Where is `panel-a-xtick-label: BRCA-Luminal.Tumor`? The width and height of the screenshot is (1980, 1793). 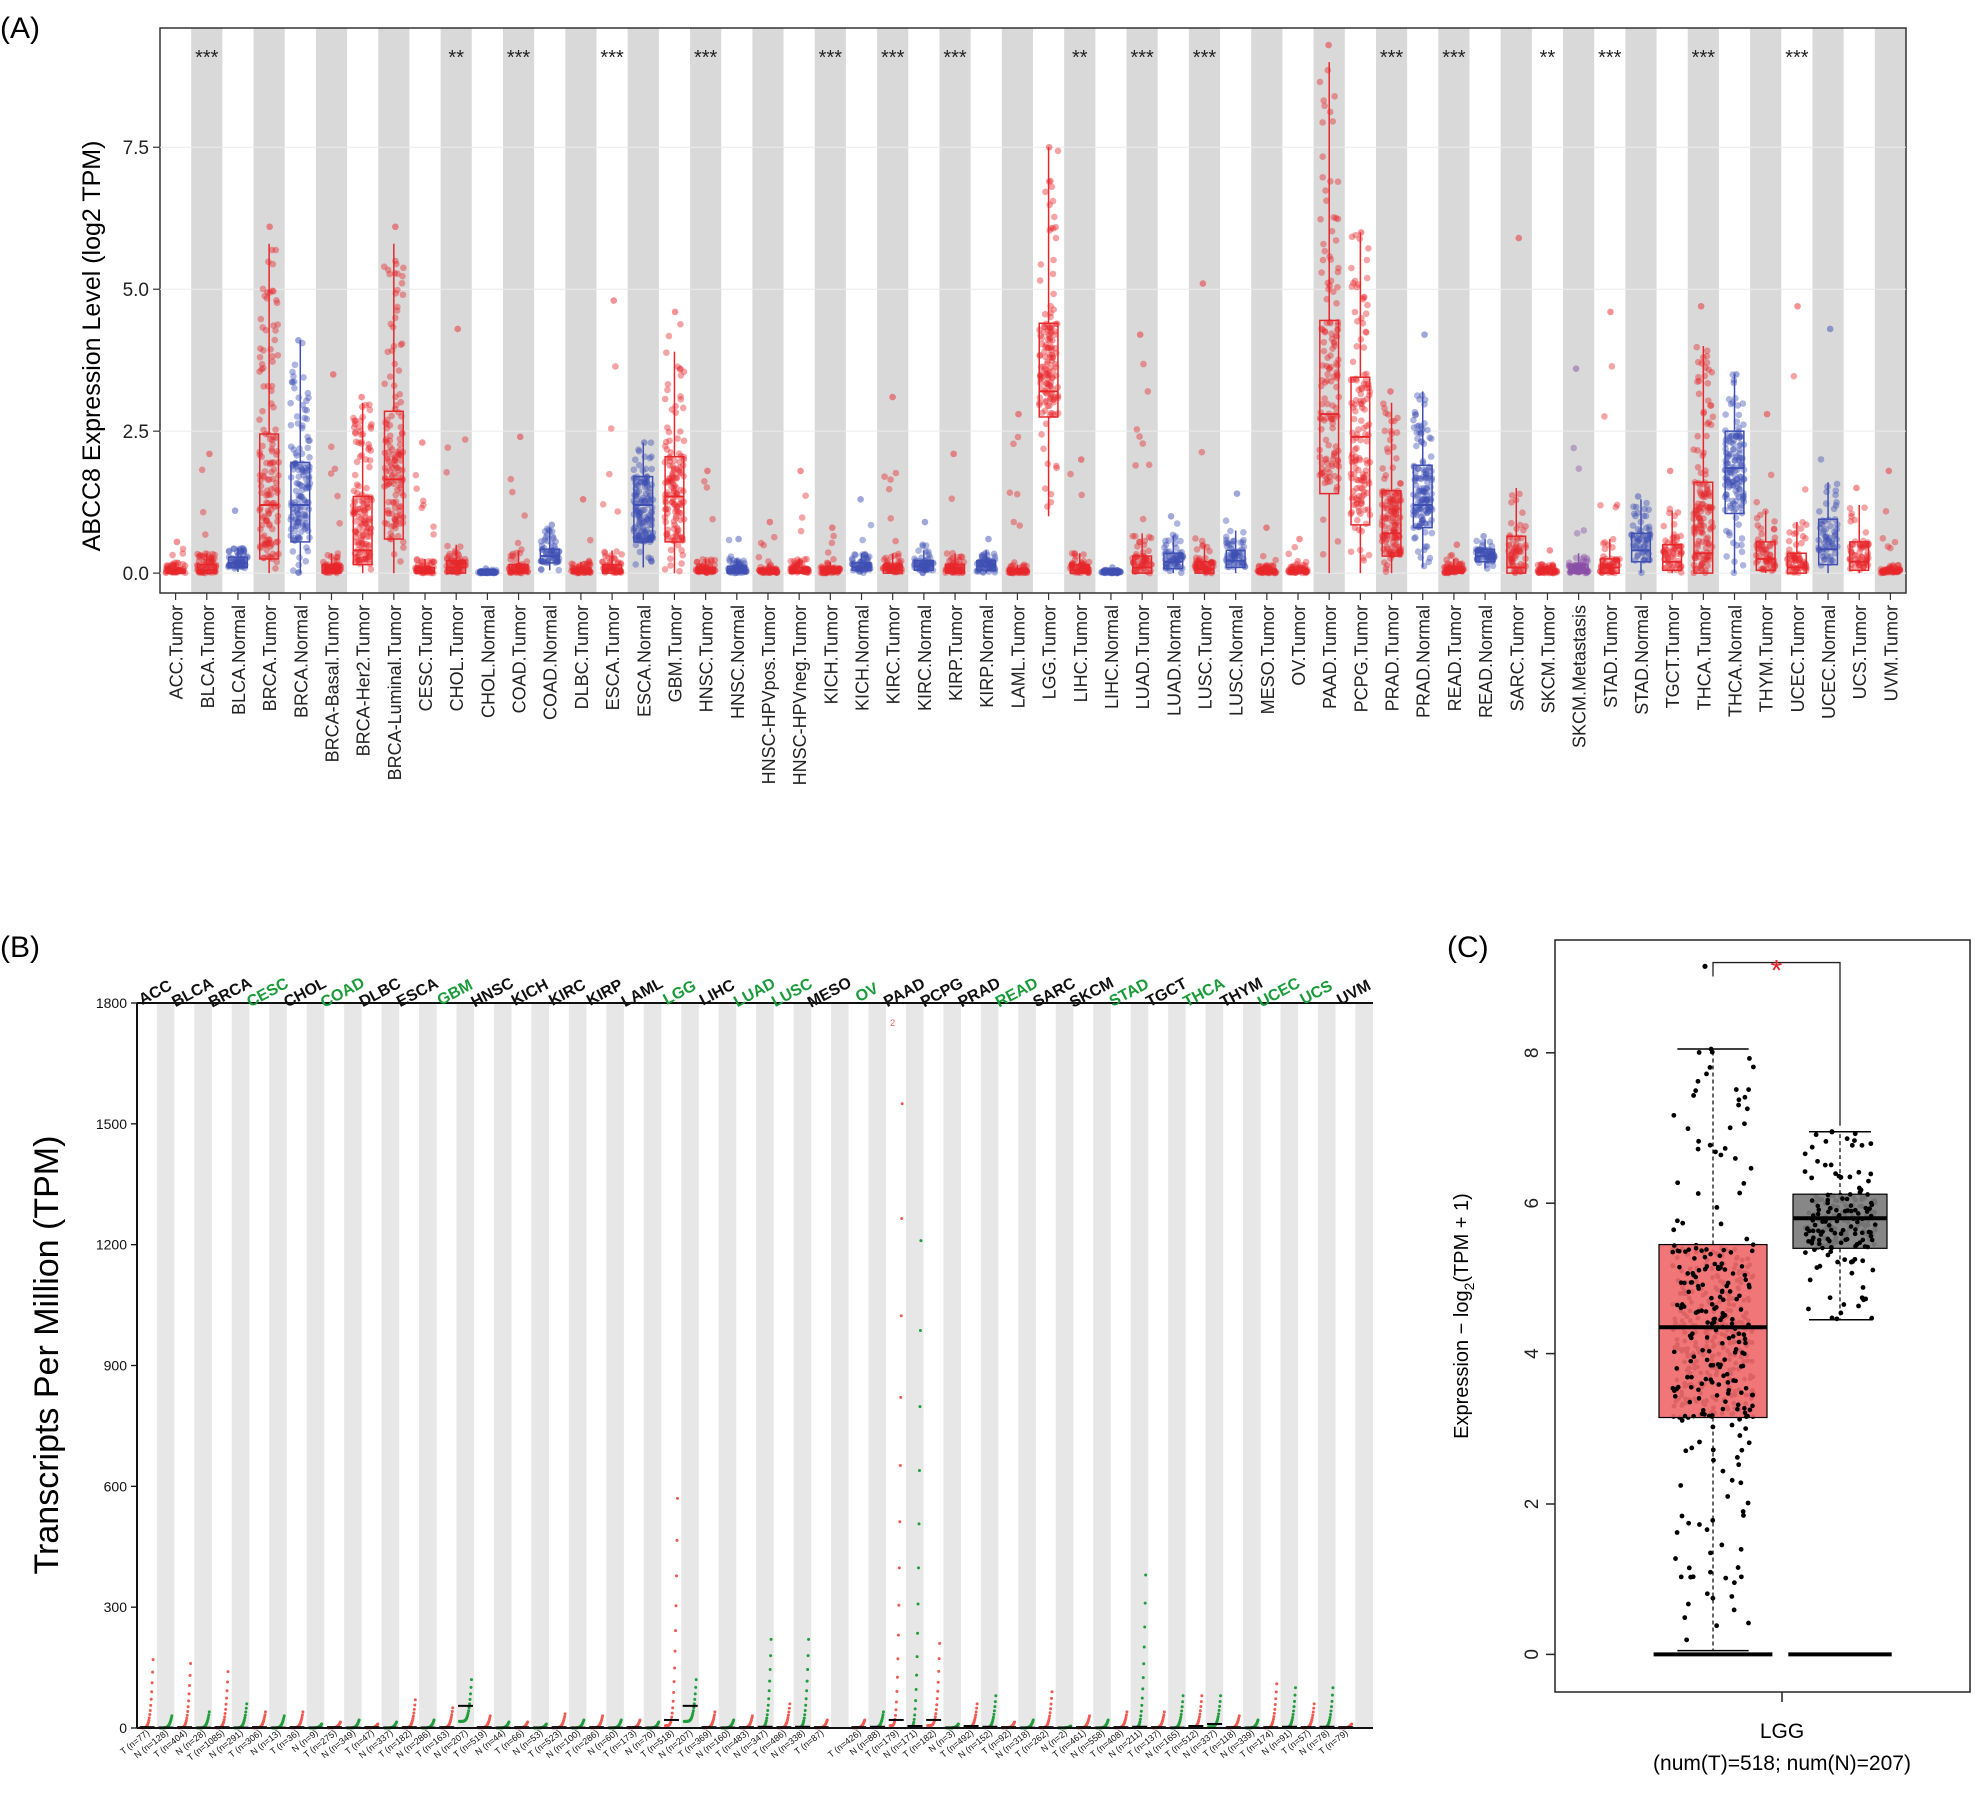 panel-a-xtick-label: BRCA-Luminal.Tumor is located at coordinates (395, 692).